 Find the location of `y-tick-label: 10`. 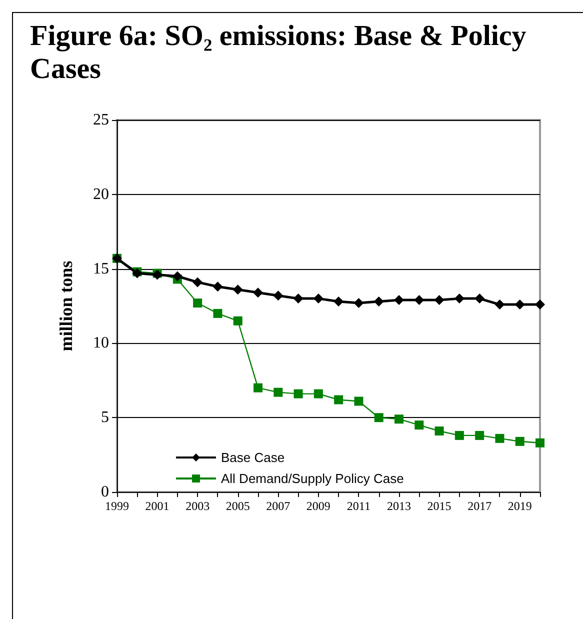

y-tick-label: 10 is located at coordinates (101, 343).